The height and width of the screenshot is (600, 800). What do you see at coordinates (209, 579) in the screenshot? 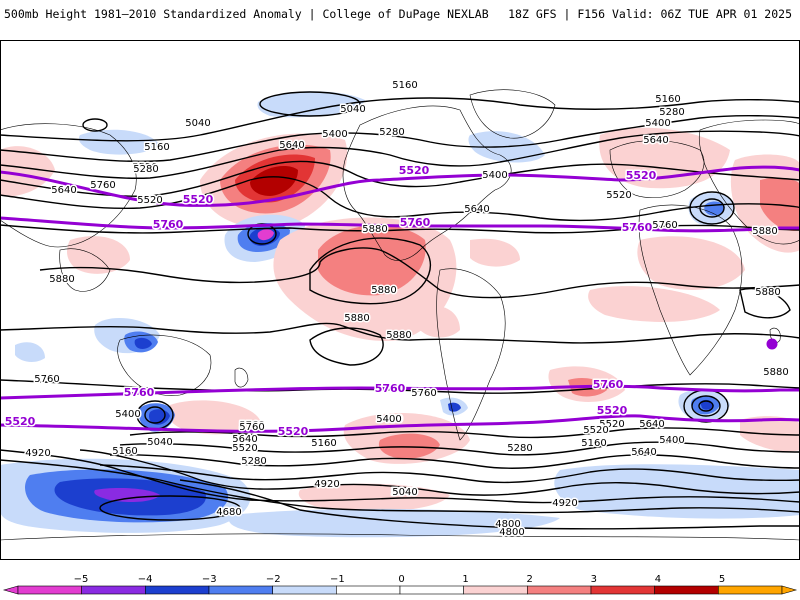
I see `colorbar-tick-label: −3` at bounding box center [209, 579].